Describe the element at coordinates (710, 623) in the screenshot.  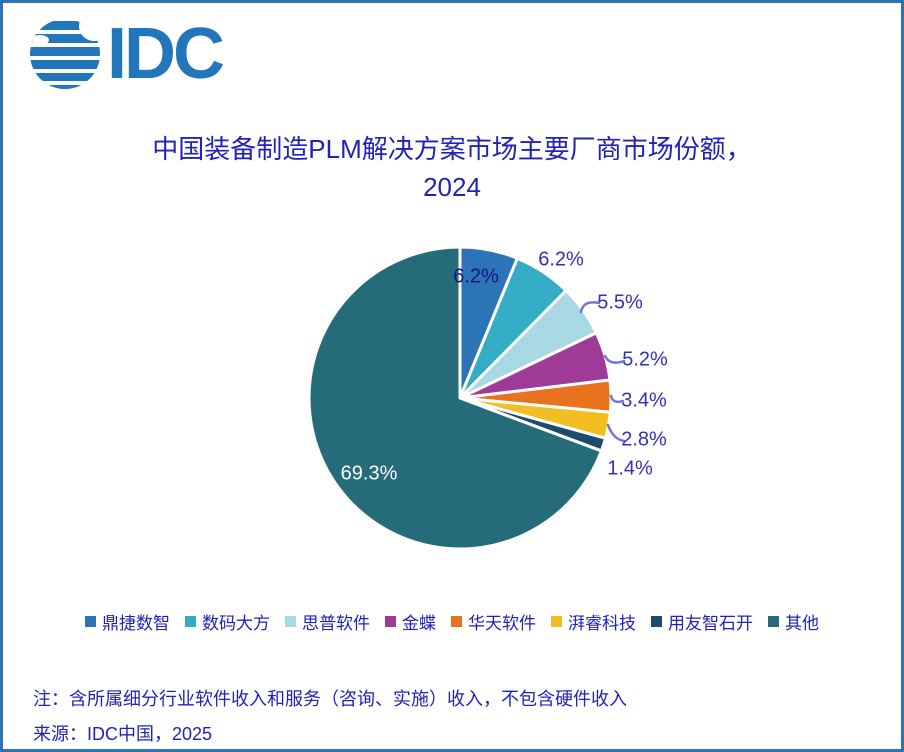
I see `legend-label-7: 用友智石开` at that location.